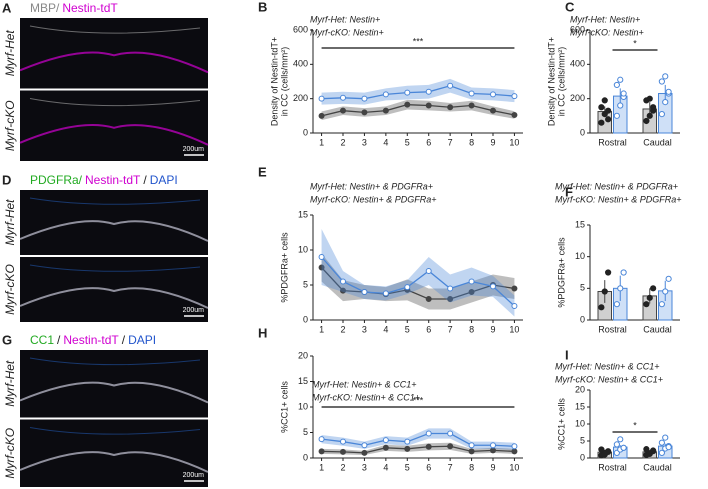  I want to click on scale-label: 200um, so click(194, 149).